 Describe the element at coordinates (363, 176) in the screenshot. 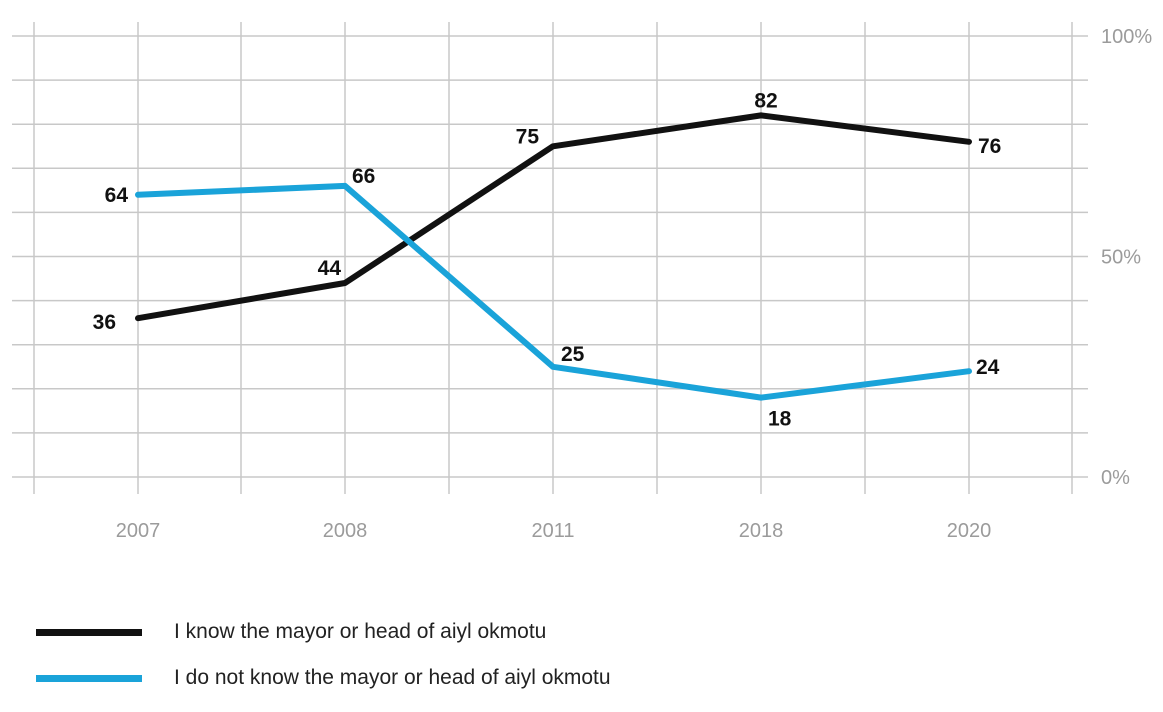

I see `data-label: 66` at that location.